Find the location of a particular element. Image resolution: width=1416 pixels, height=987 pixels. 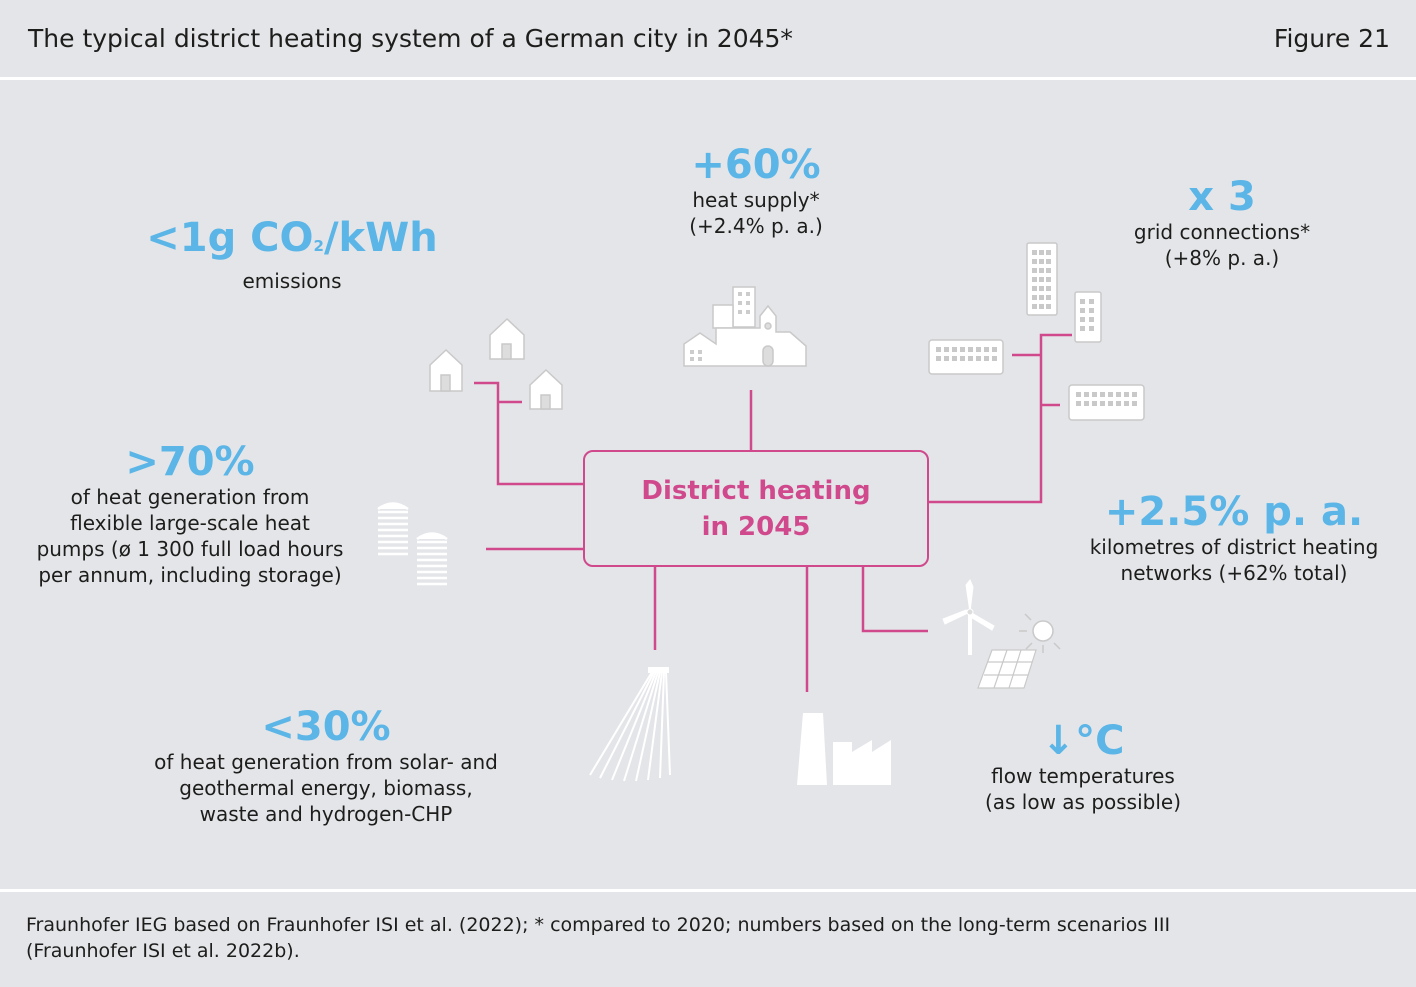

emissions-stat: <1g CO2/kWh emissions is located at coordinates (292, 255).